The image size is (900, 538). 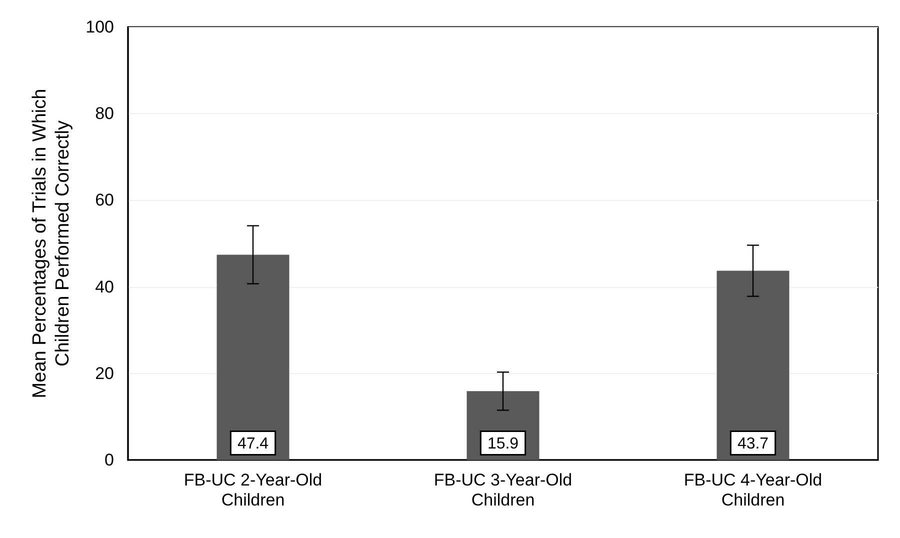 What do you see at coordinates (52, 243) in the screenshot?
I see `y-axis-title: Mean Percentages of Trials in Which Children Performed Correctly` at bounding box center [52, 243].